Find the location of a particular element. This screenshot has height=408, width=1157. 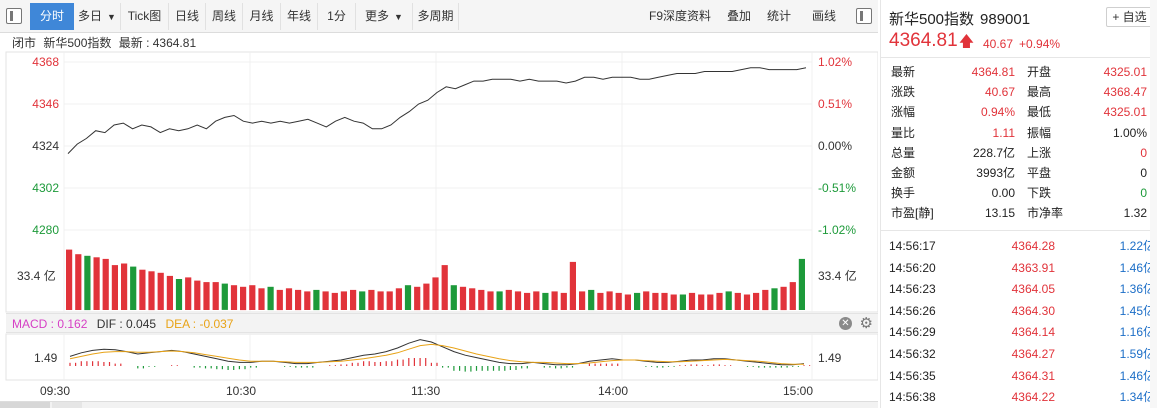

quote-price: 4364.81🡅 is located at coordinates (931, 43).